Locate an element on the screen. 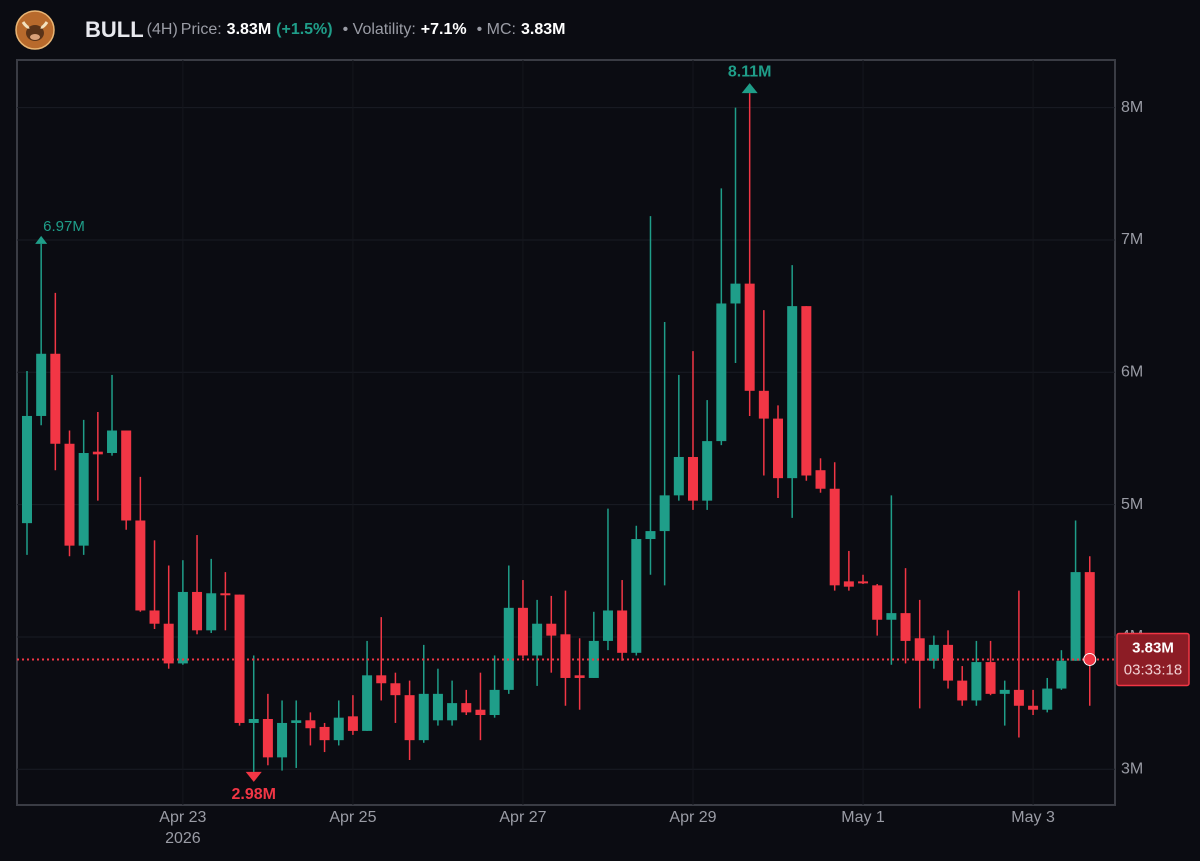 This screenshot has width=1200, height=861. symbol: BULL is located at coordinates (114, 29).